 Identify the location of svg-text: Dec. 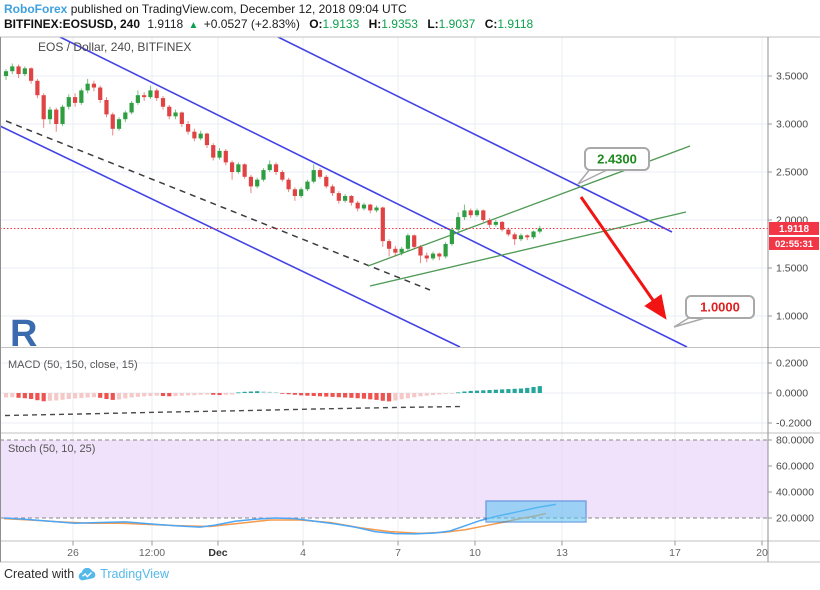
(217, 553).